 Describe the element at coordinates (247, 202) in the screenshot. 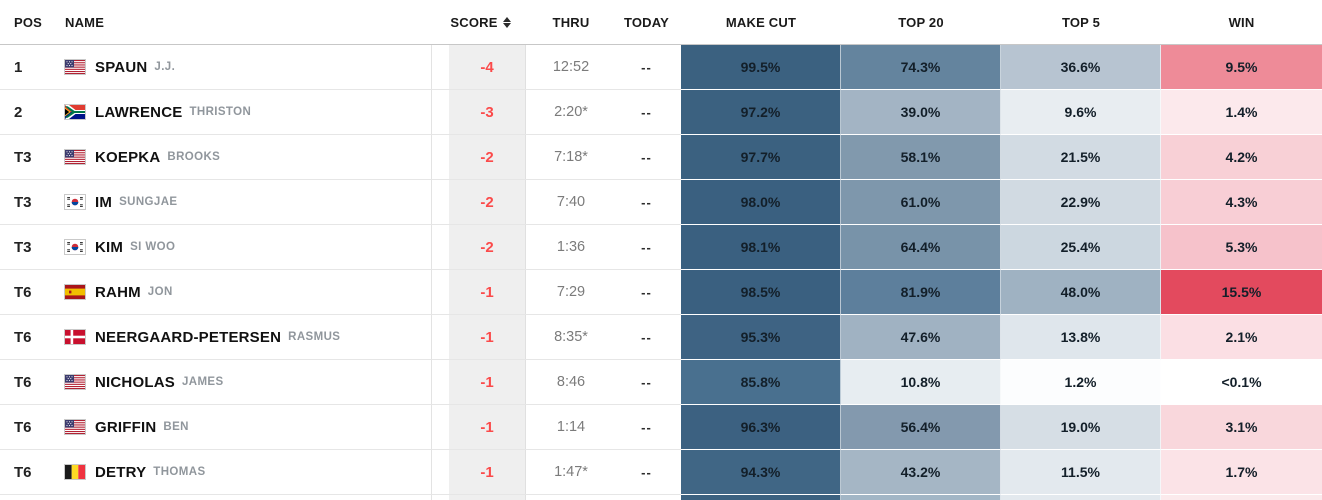

I see `player-row: IM SUNGJAE` at that location.